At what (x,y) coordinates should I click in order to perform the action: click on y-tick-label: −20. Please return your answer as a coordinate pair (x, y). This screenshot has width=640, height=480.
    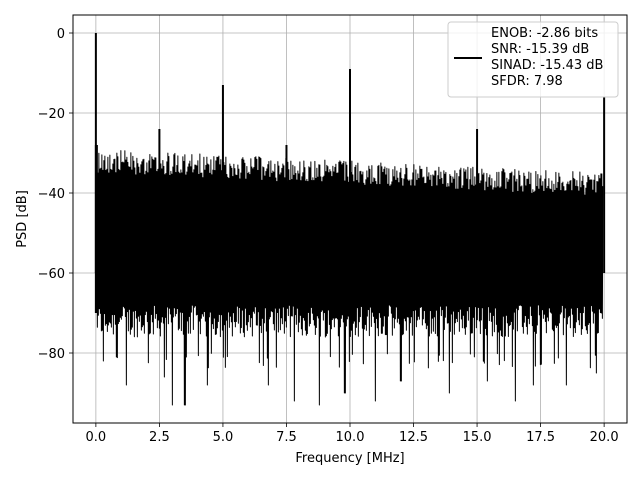
    Looking at the image, I should click on (51, 114).